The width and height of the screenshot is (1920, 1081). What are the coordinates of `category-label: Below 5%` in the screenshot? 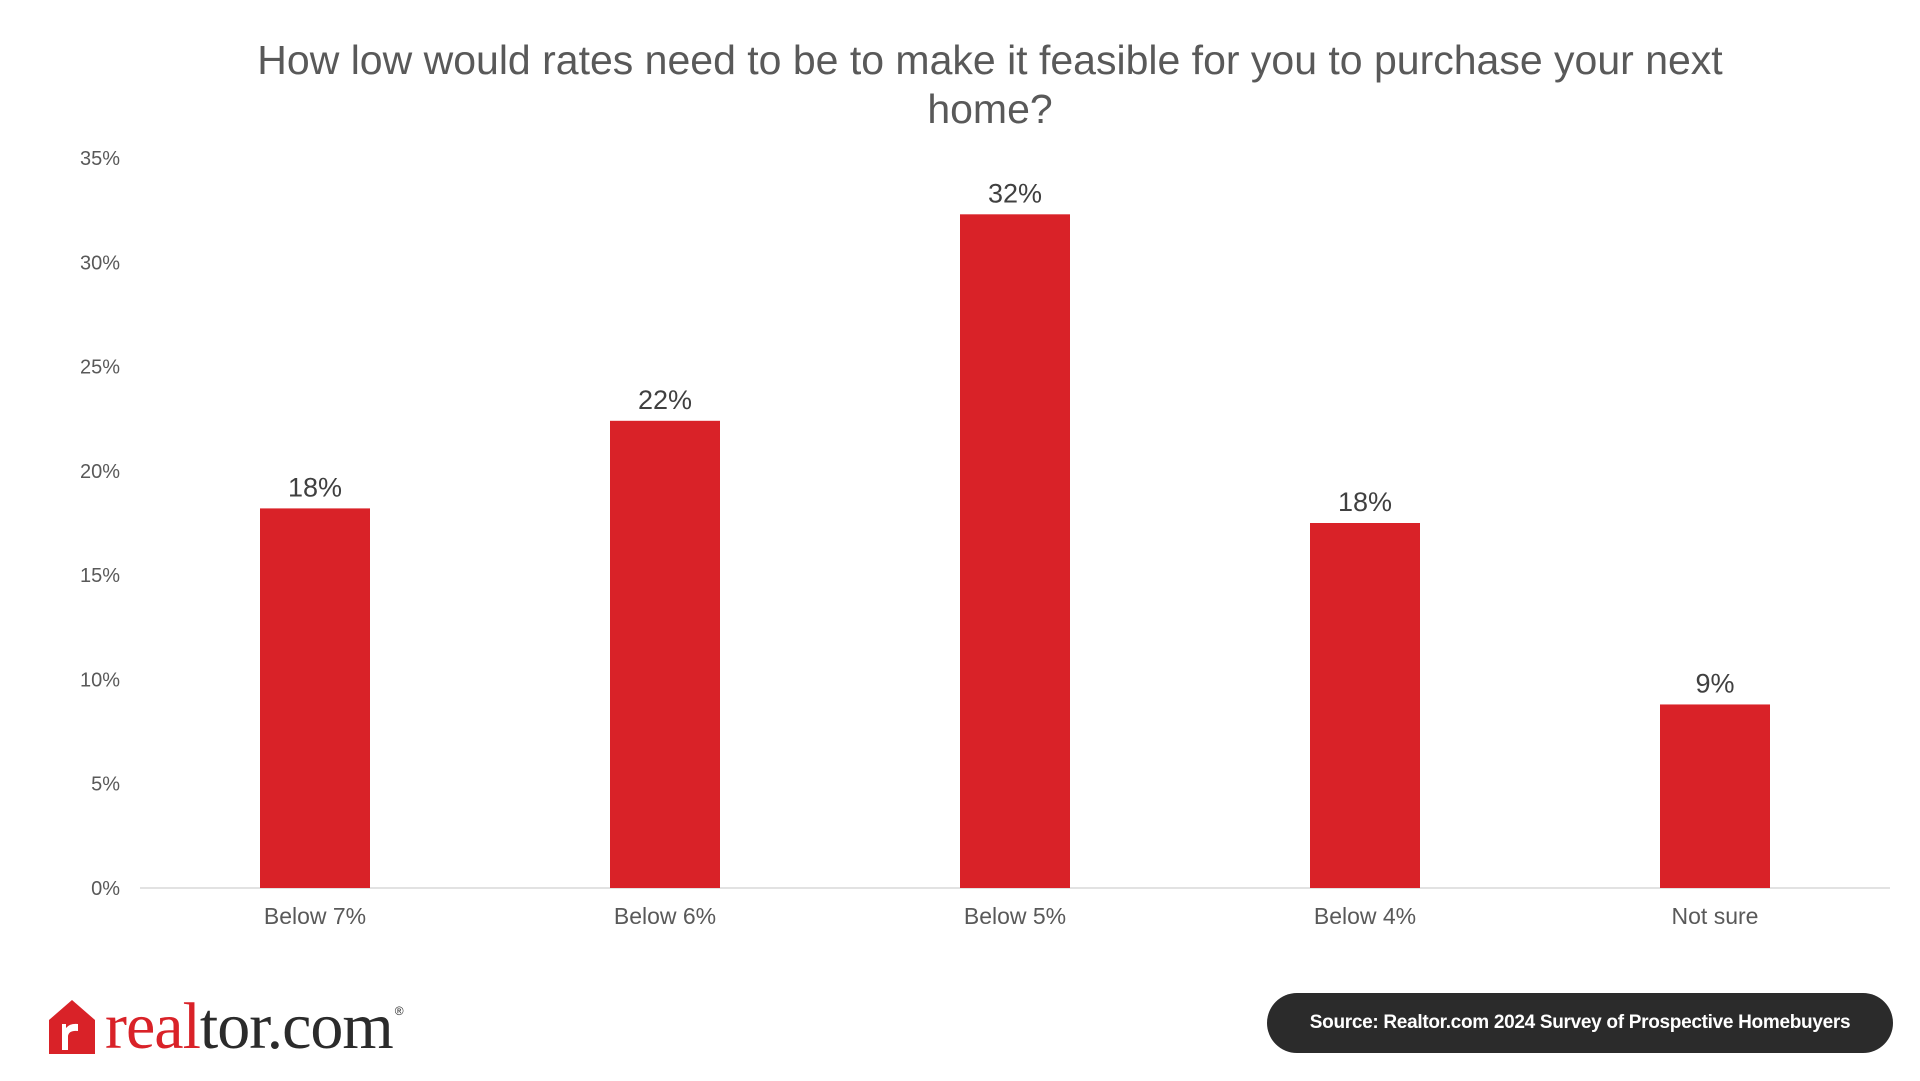 It's located at (1015, 916).